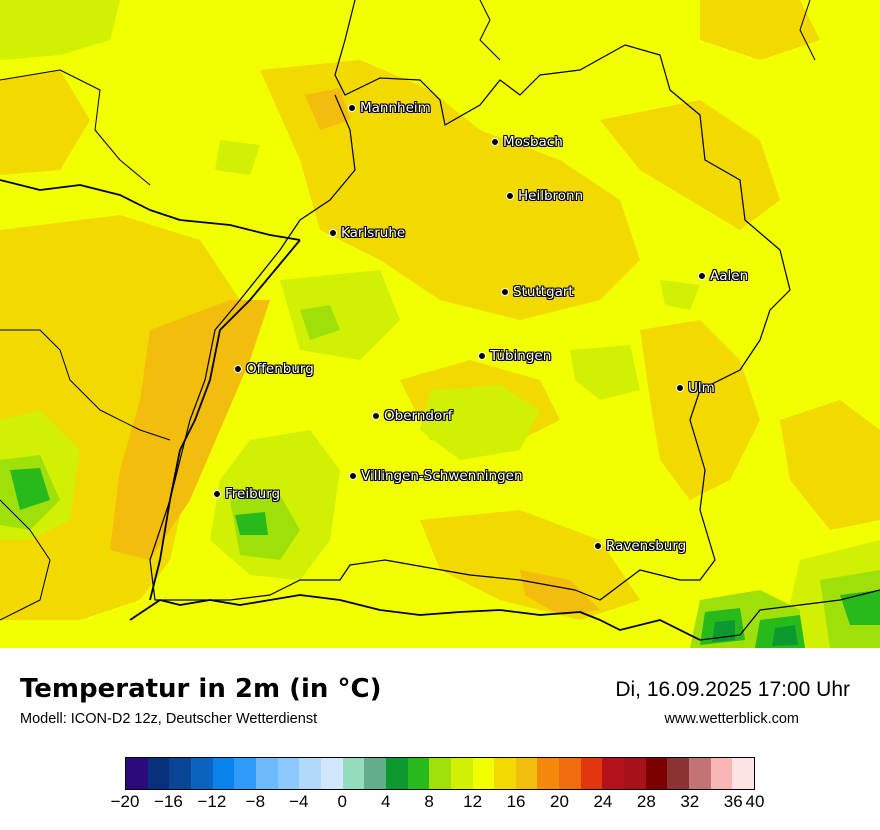 The height and width of the screenshot is (830, 880). I want to click on city-label: Offenburg, so click(280, 369).